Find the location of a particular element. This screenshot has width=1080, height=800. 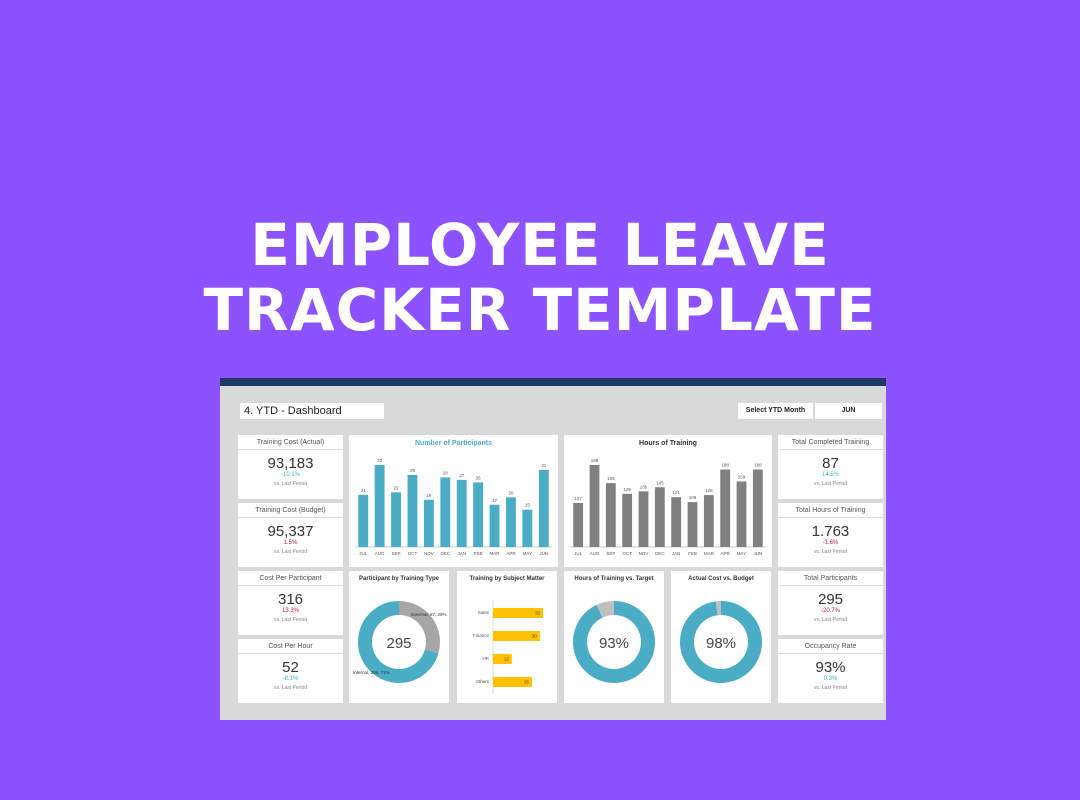

tick-label: Sales is located at coordinates (484, 612).